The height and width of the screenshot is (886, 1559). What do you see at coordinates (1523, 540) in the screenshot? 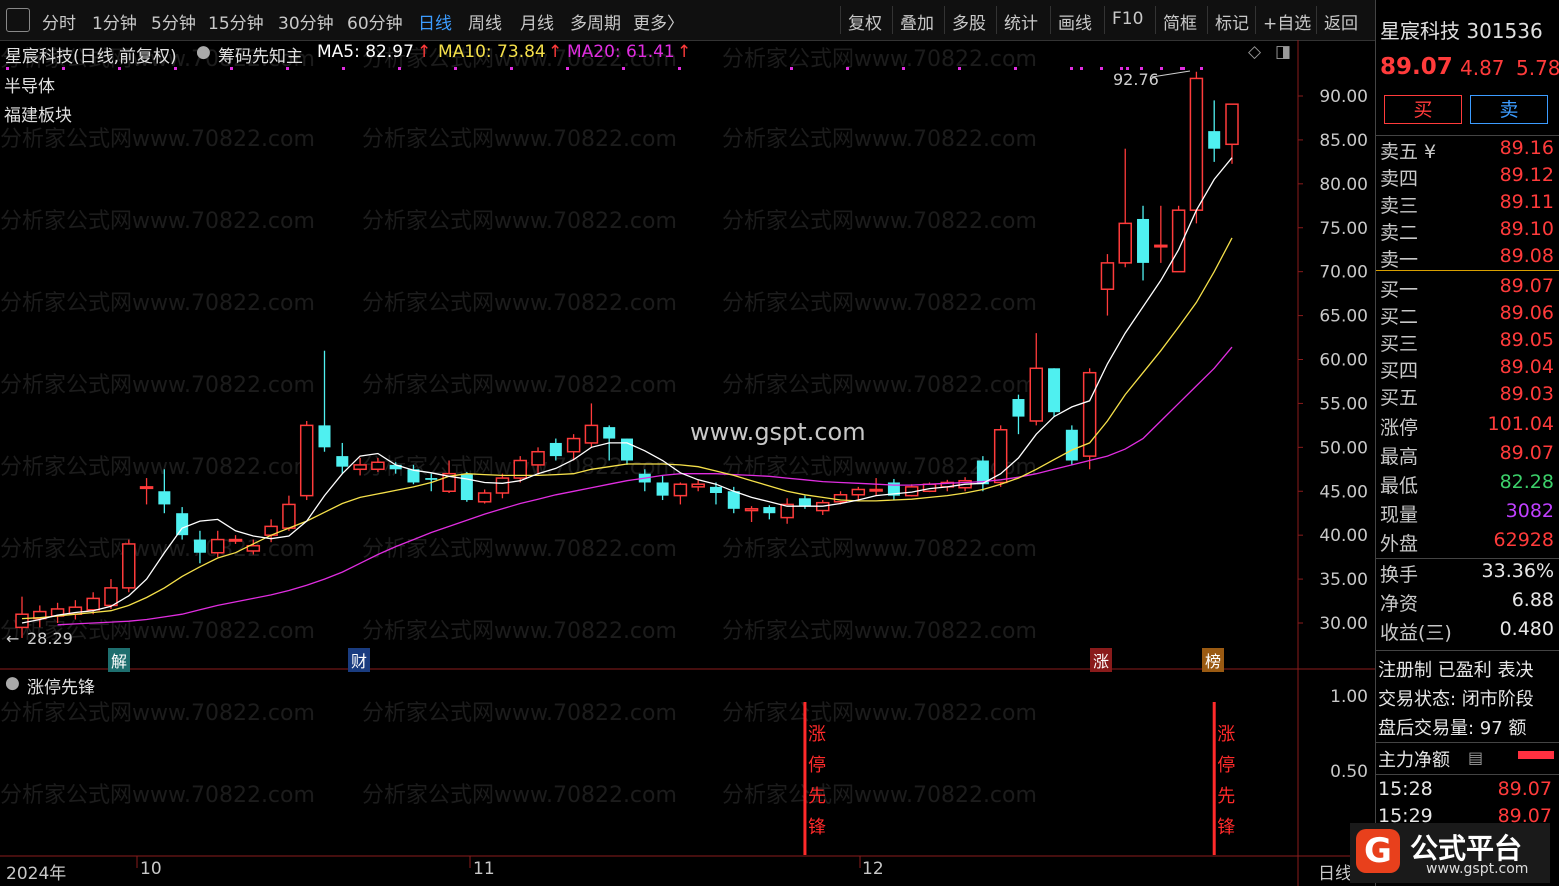
I see `stat-row-value: 62928` at bounding box center [1523, 540].